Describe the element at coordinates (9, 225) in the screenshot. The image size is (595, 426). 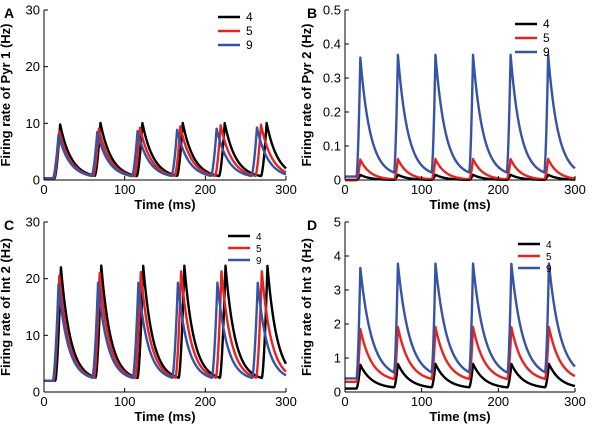
I see `panel-label: C` at that location.